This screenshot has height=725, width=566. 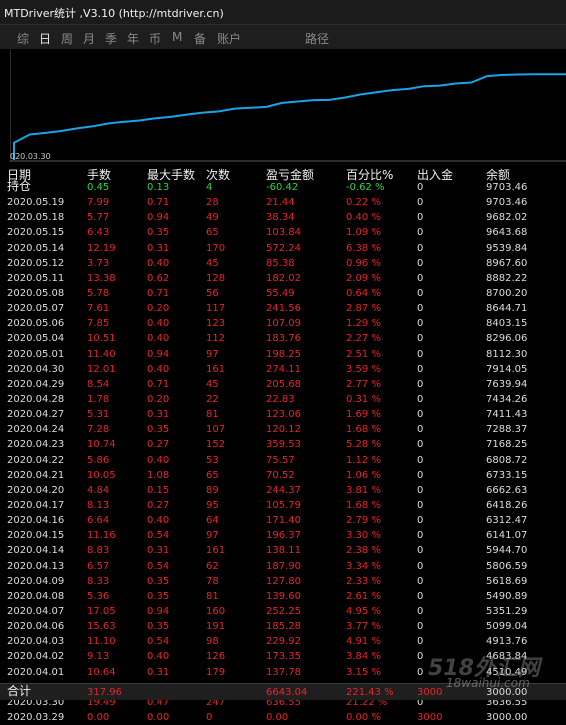 I want to click on row-pnl: 0.00, so click(x=277, y=717).